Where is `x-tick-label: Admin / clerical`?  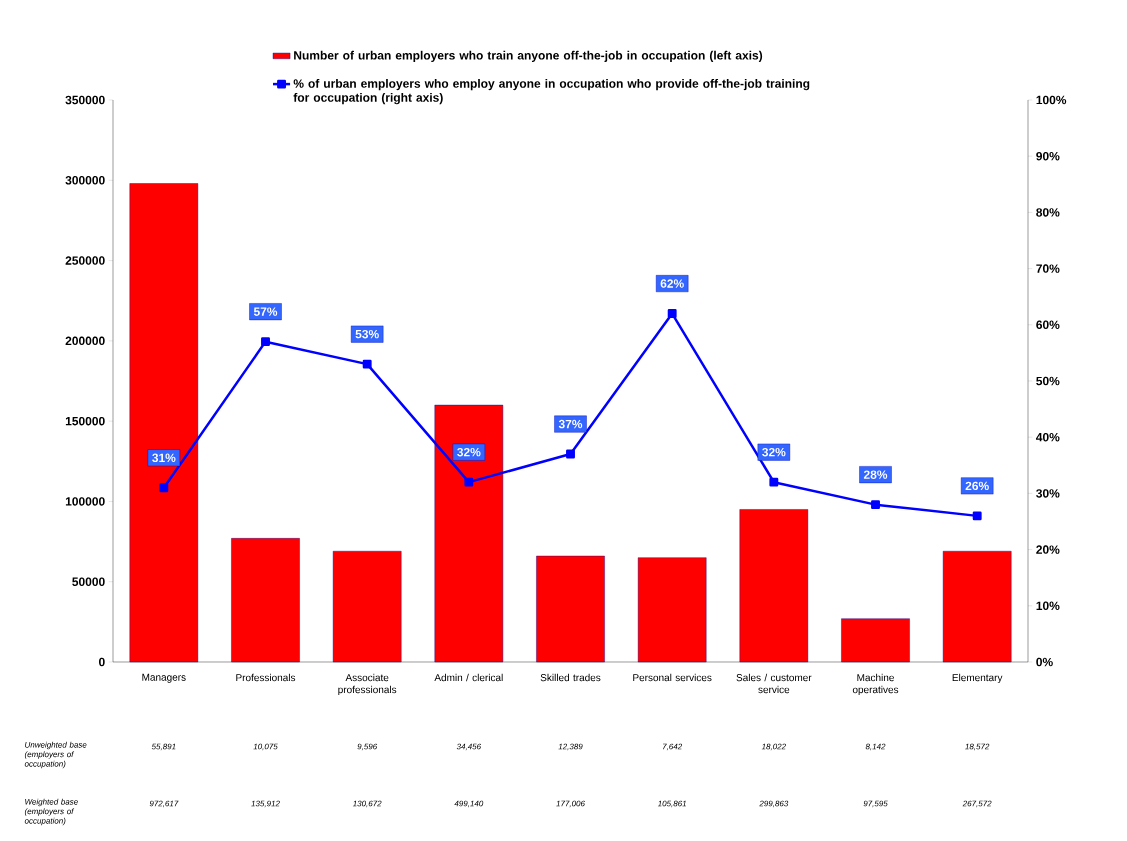
x-tick-label: Admin / clerical is located at coordinates (468, 677).